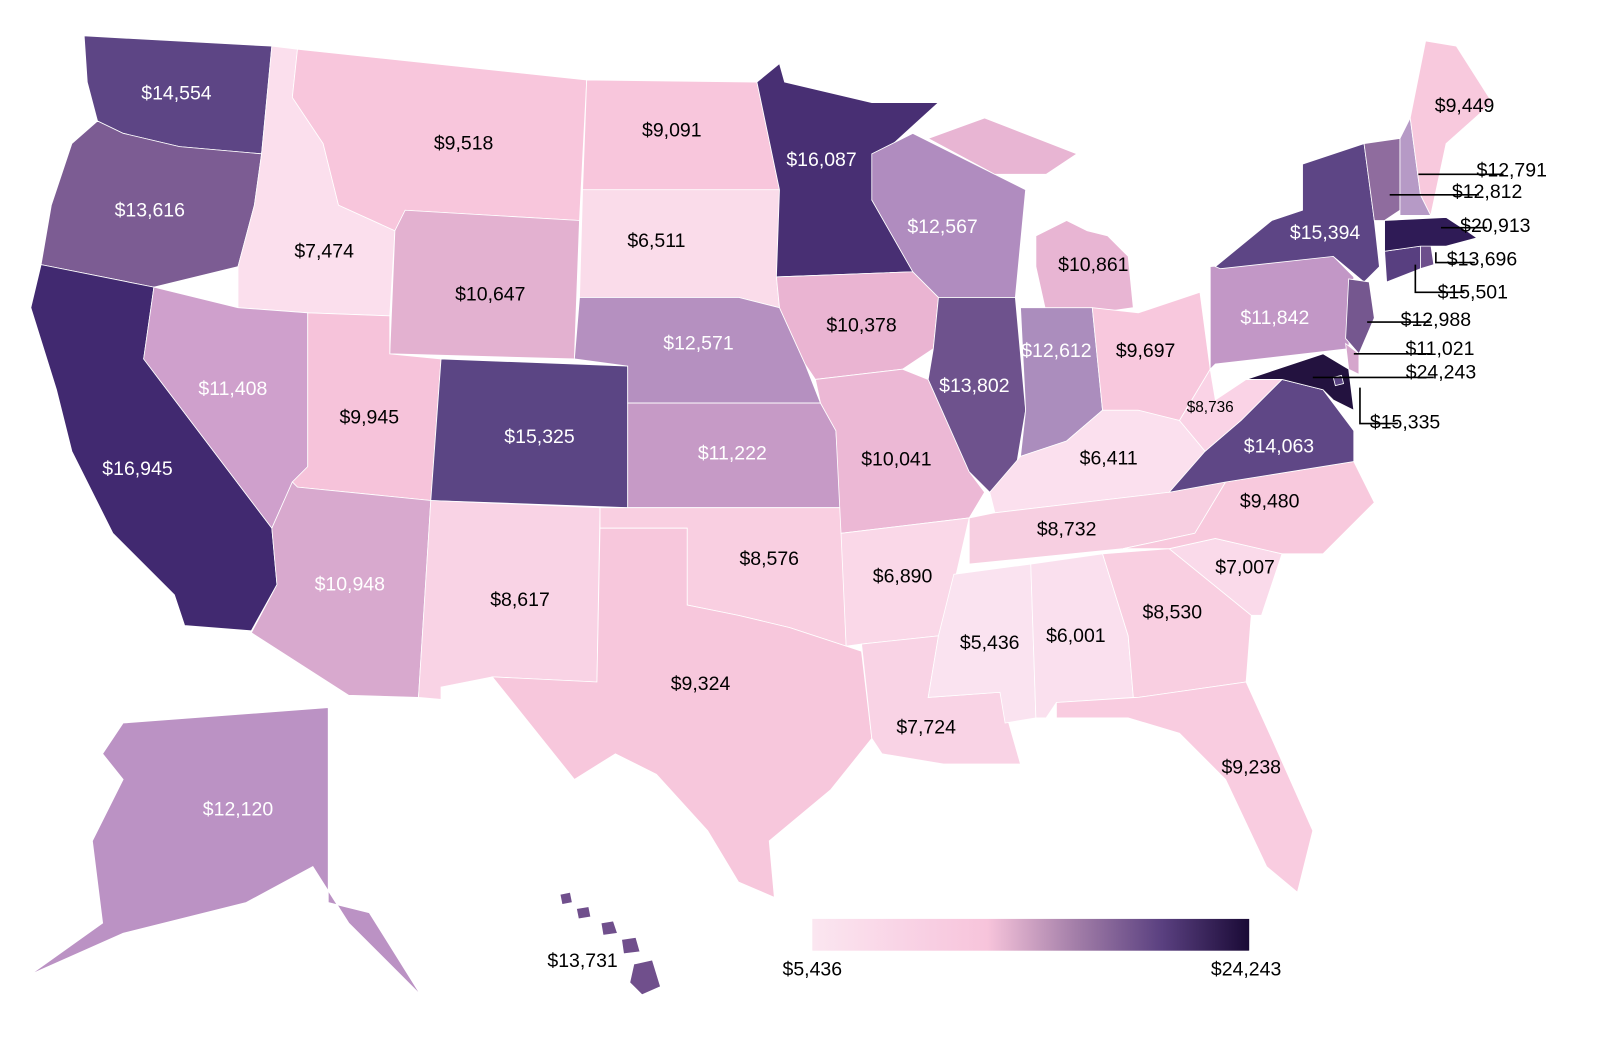 This screenshot has width=1600, height=1043. I want to click on value-label: $11,222, so click(732, 453).